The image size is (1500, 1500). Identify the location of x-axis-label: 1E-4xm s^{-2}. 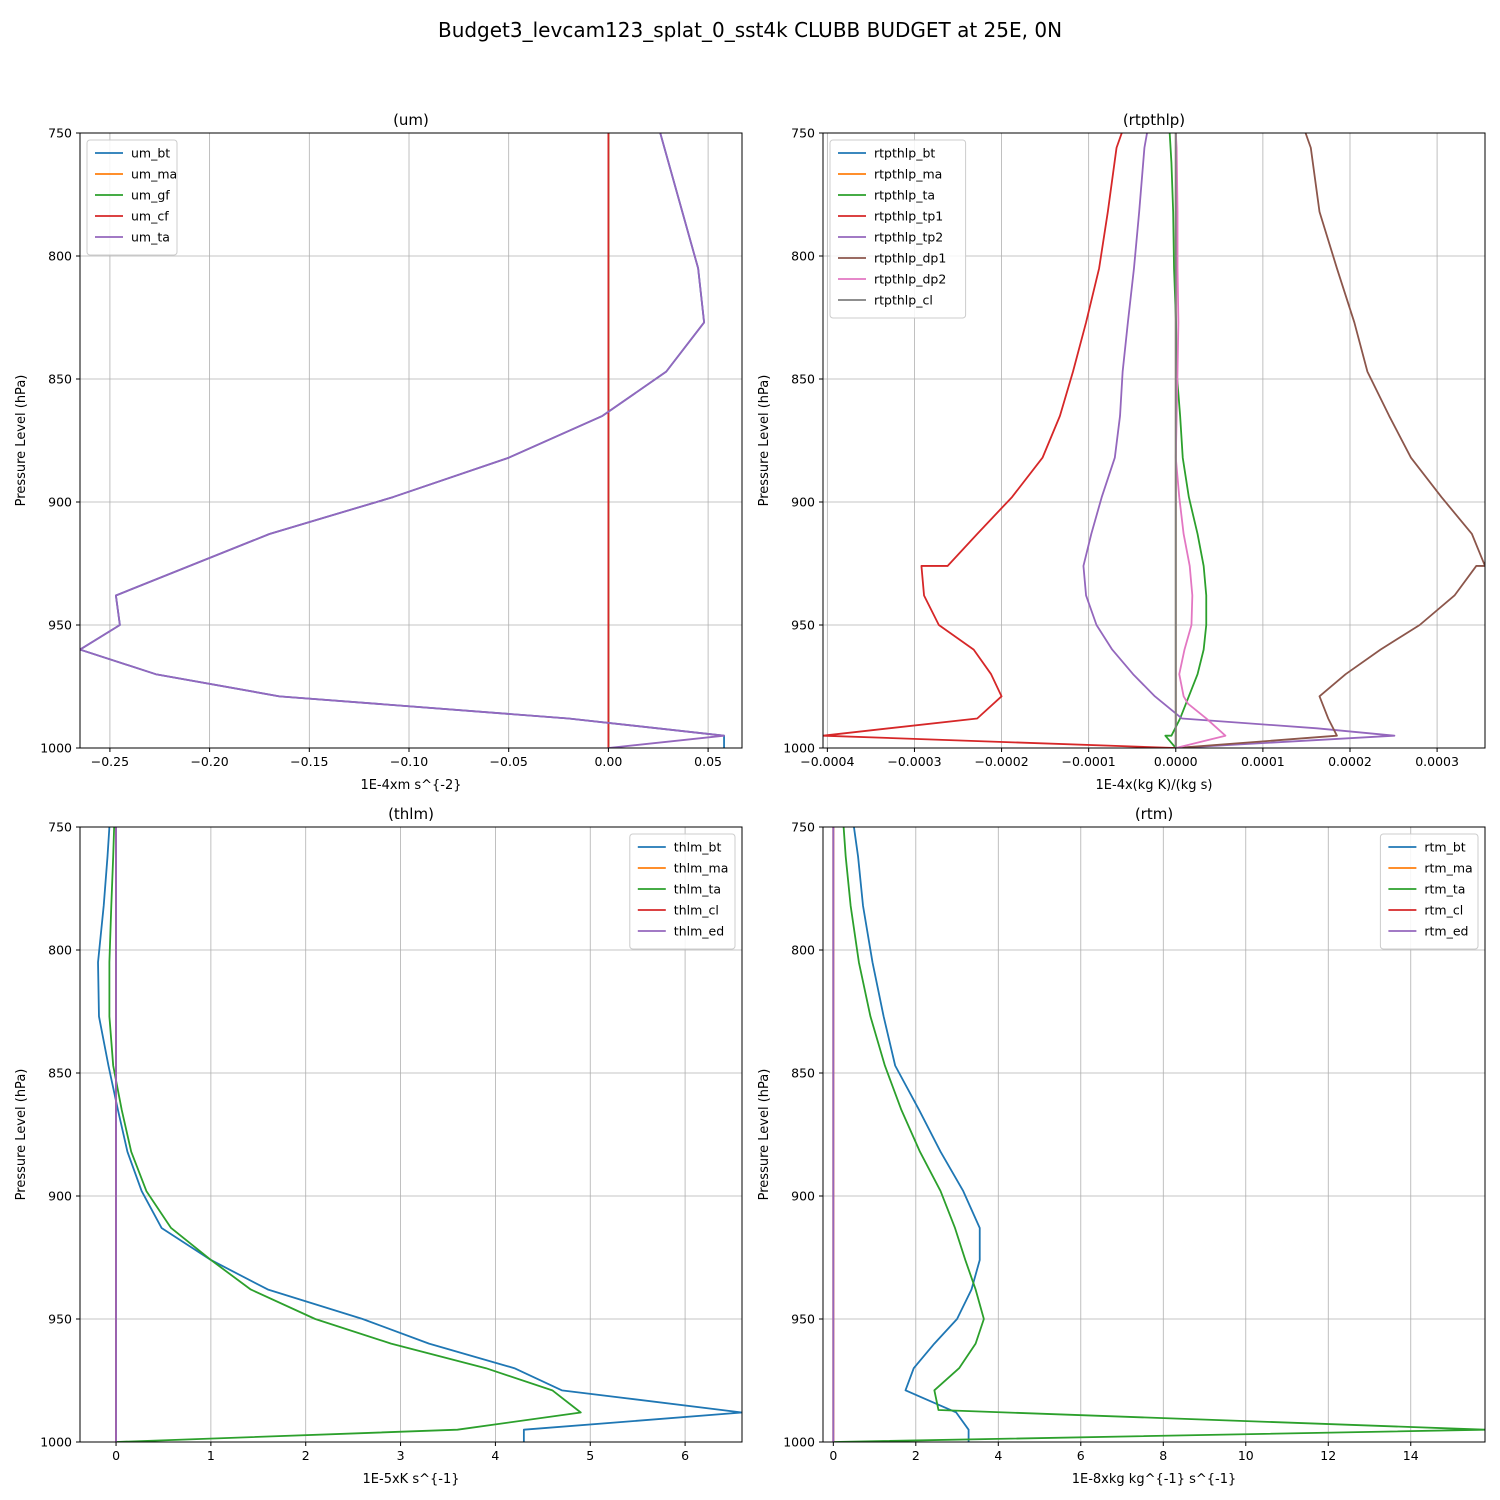
(410, 785).